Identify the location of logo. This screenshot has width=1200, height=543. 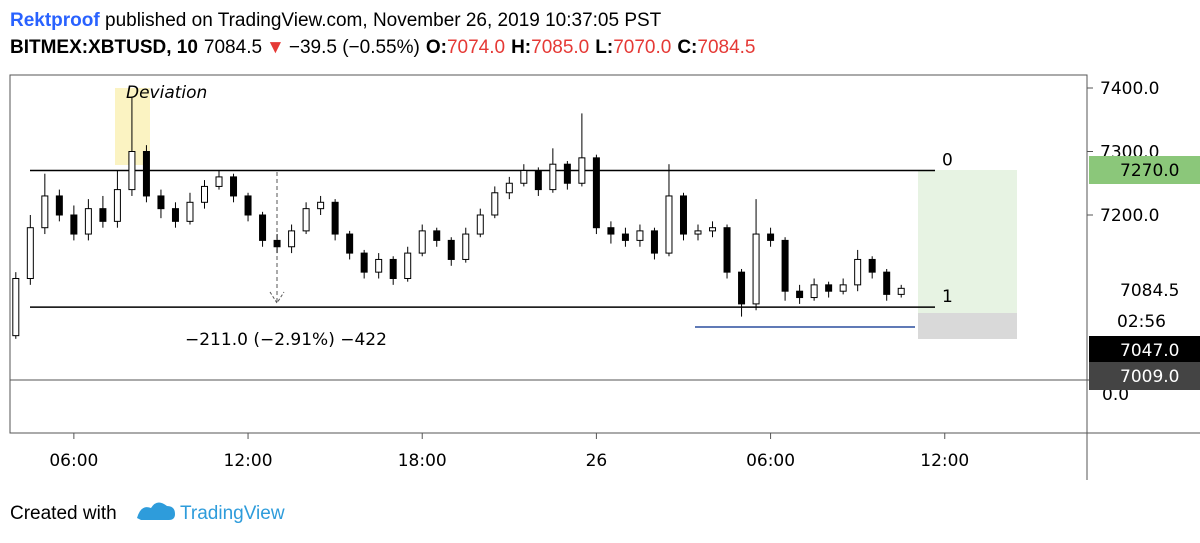
(156, 511).